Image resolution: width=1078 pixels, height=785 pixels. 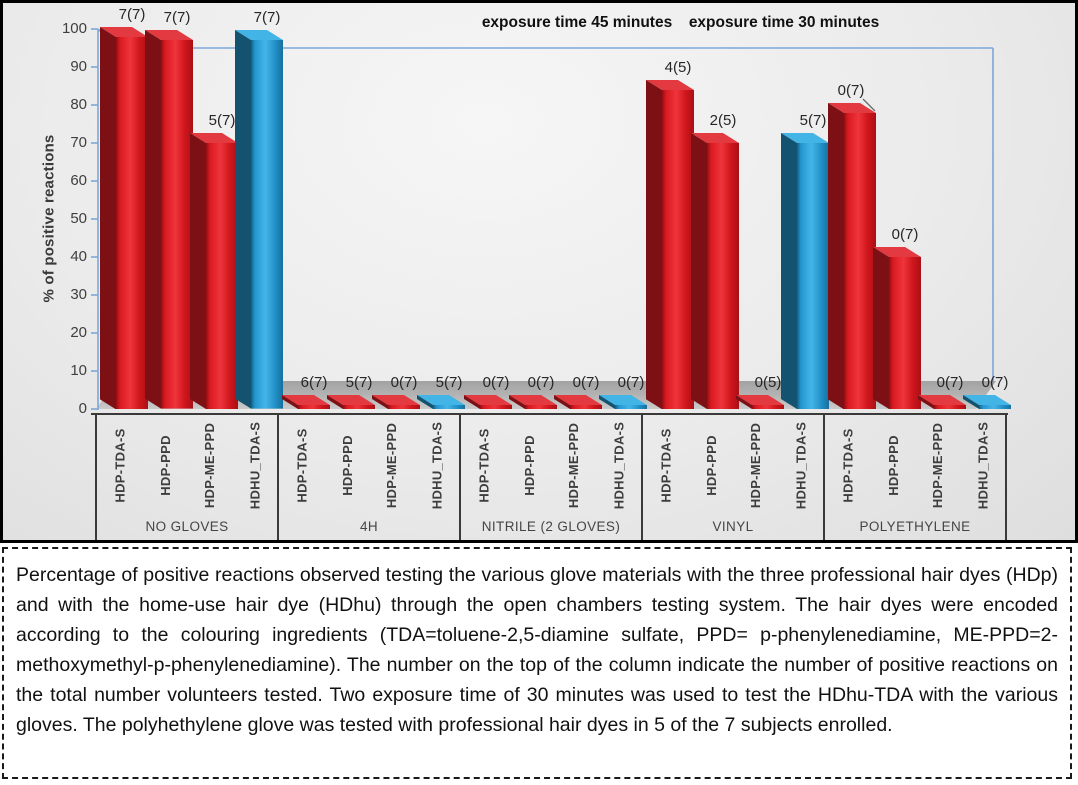 What do you see at coordinates (359, 382) in the screenshot?
I see `bar-value-label-4h-hdp-ppd: 5(7)` at bounding box center [359, 382].